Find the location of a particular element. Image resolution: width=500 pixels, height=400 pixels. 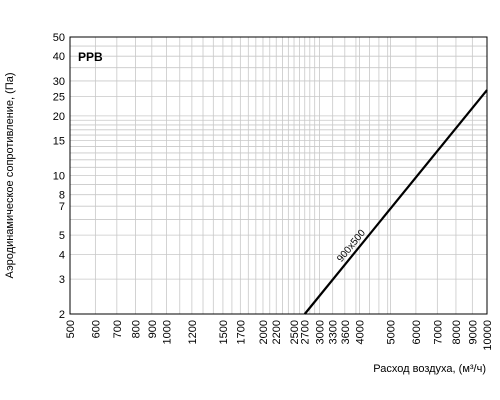

y-tick-label: 25 is located at coordinates (59, 98).